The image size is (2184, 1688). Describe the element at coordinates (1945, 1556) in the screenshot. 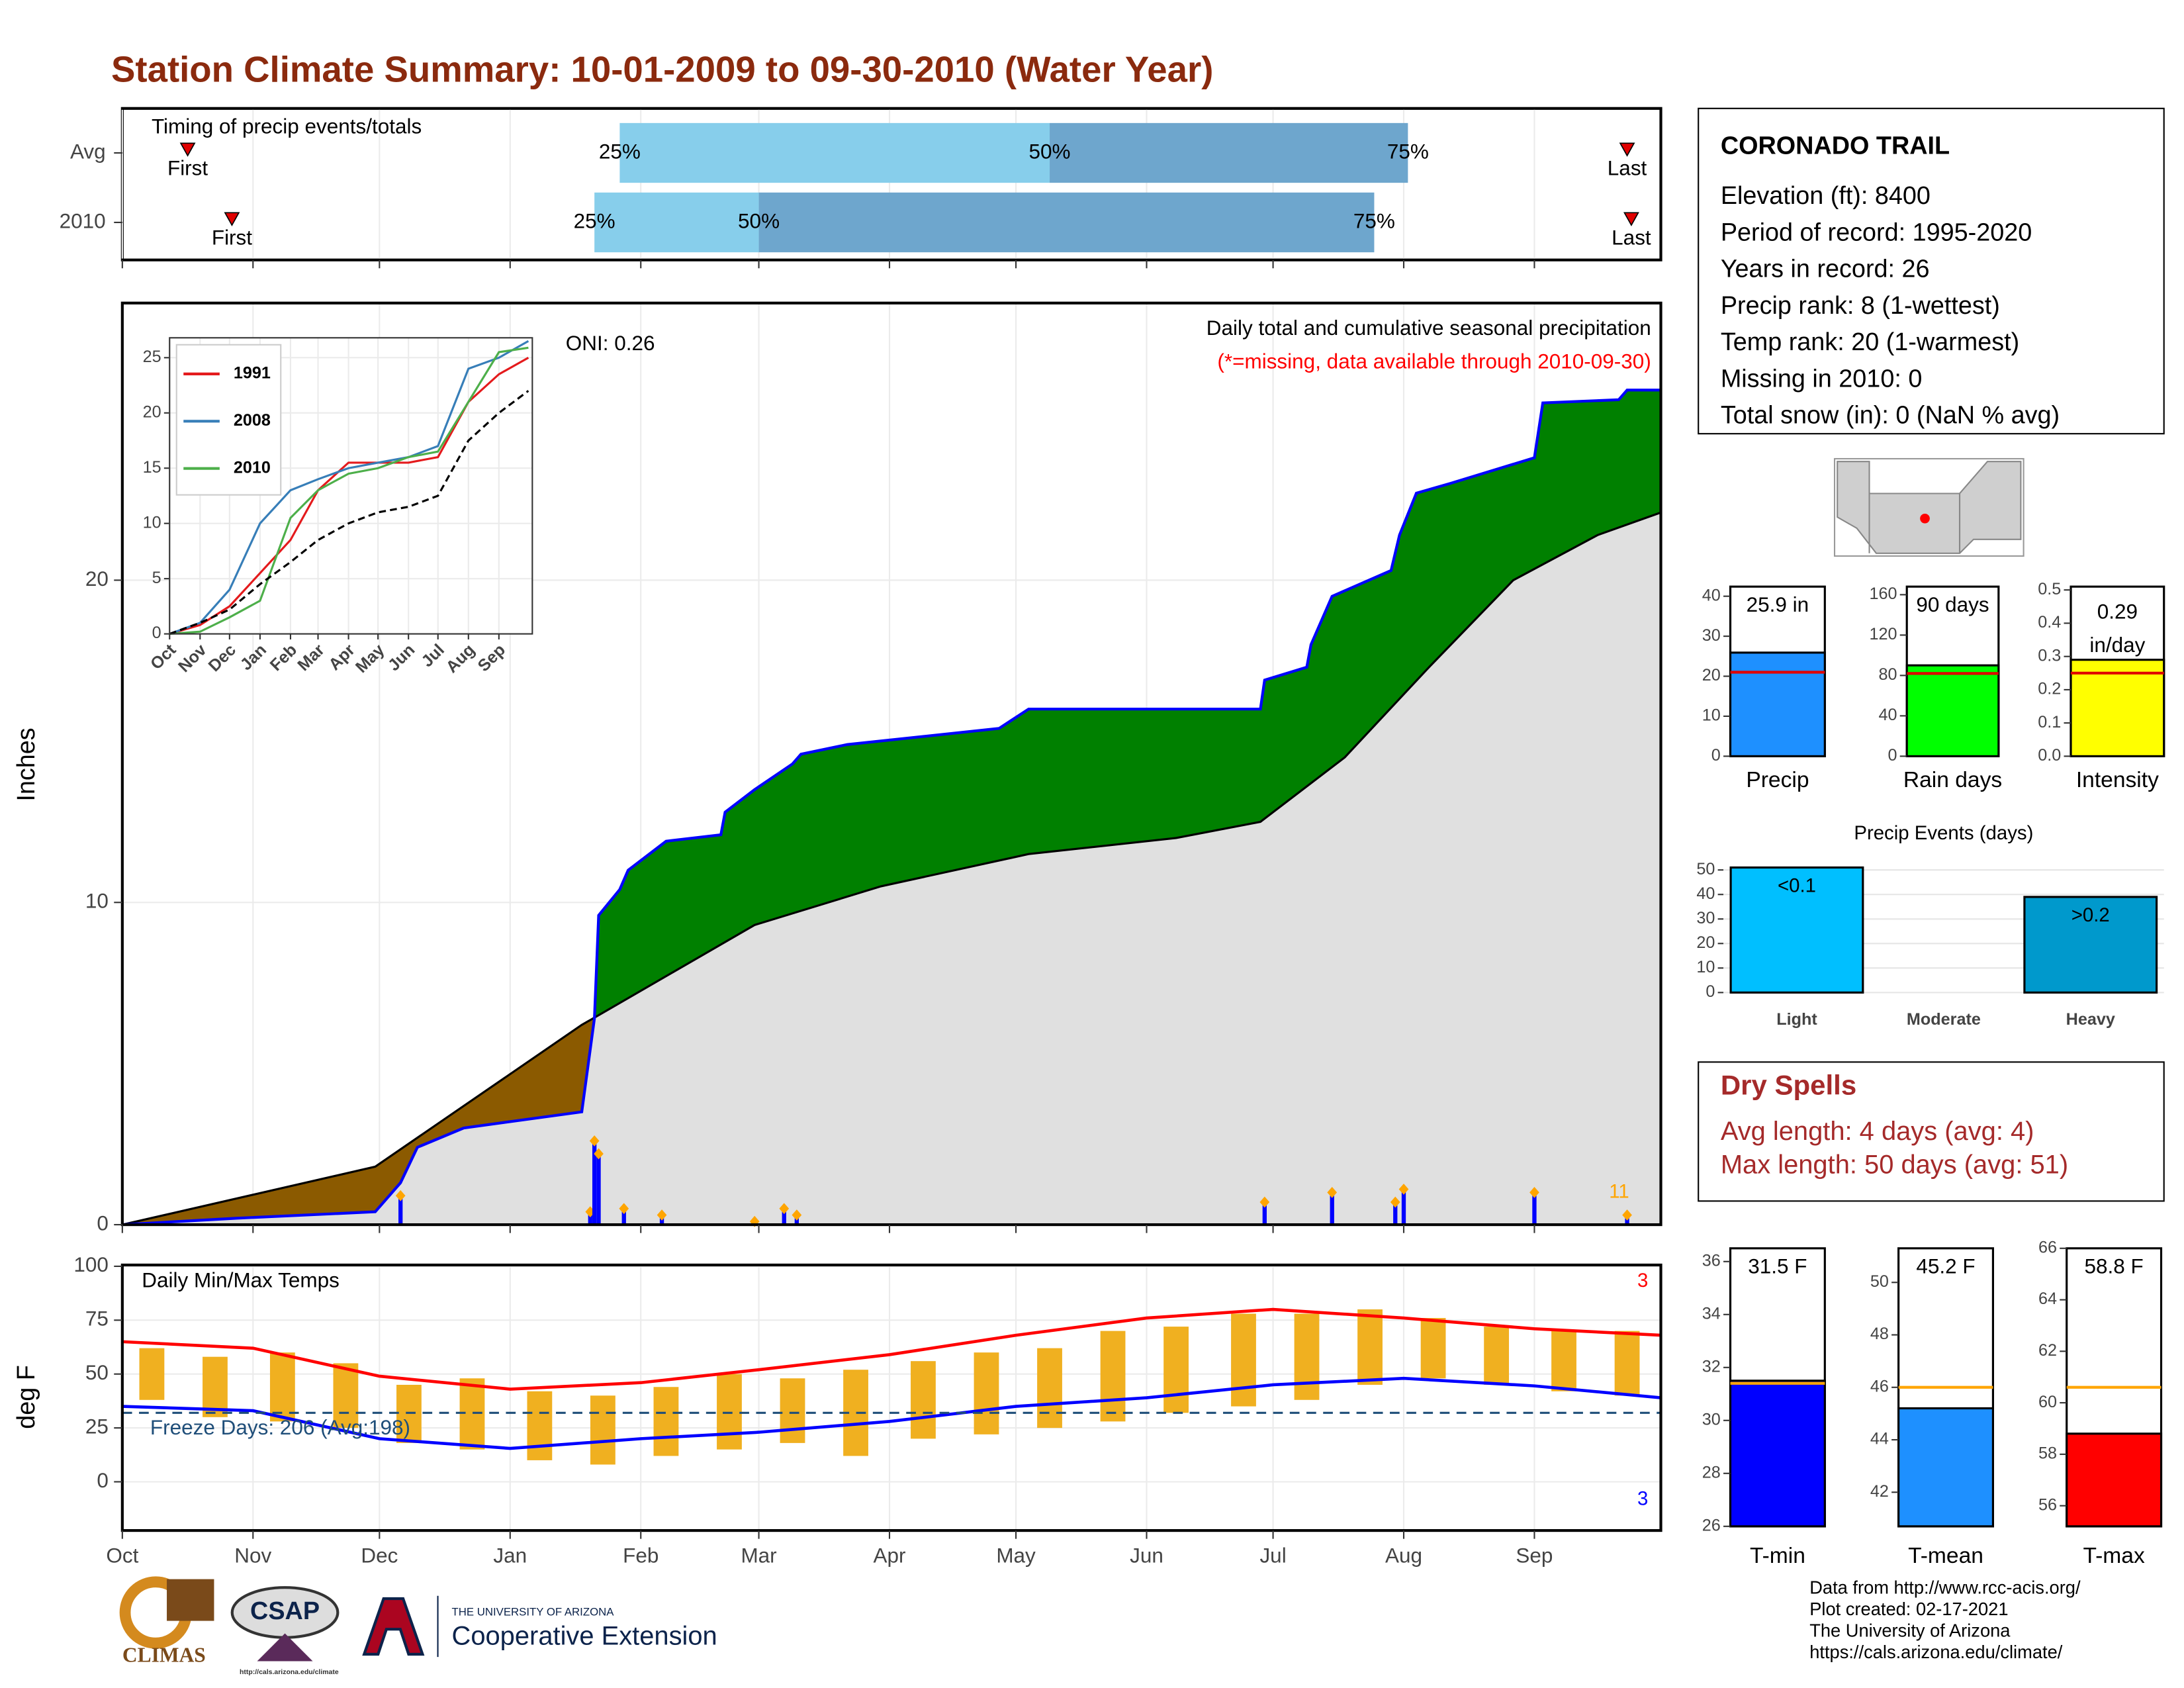

I see `gauge-label: T-mean` at that location.